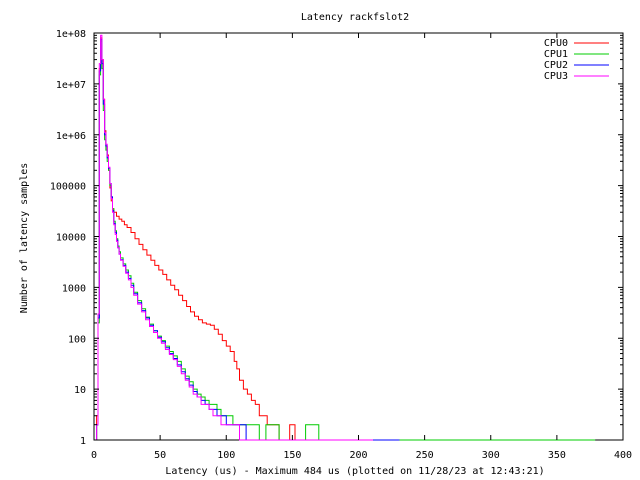 This screenshot has width=640, height=480. What do you see at coordinates (94, 455) in the screenshot?
I see `x-tick-label: 0` at bounding box center [94, 455].